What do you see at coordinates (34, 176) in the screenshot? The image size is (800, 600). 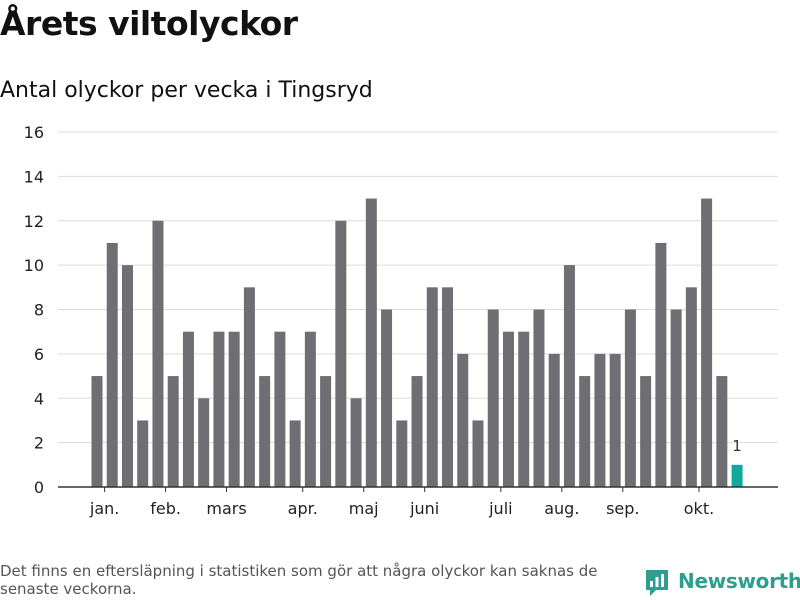 I see `y-tick-label: 14` at bounding box center [34, 176].